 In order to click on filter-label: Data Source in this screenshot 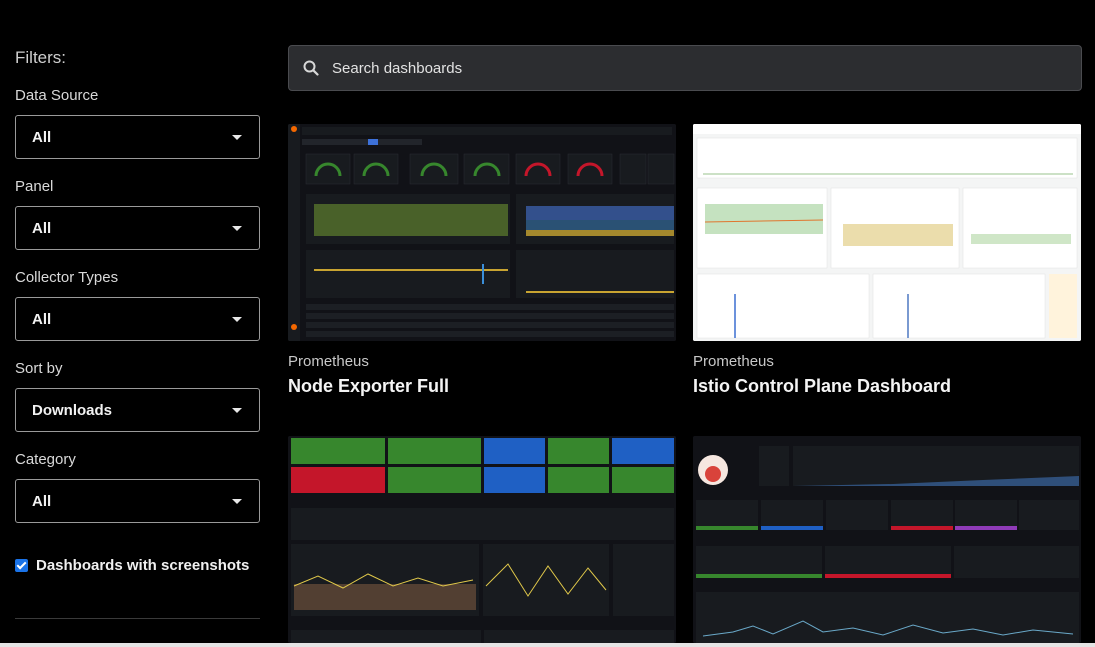, I will do `click(57, 95)`.